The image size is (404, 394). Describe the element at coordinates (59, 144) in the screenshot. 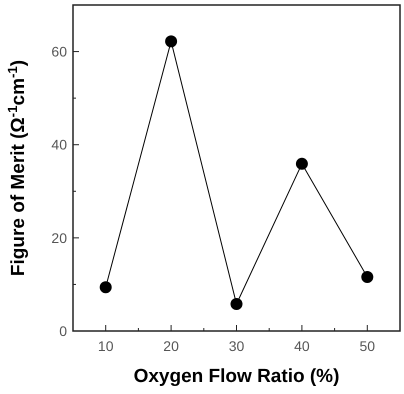

I see `y-tick-label: 40` at that location.